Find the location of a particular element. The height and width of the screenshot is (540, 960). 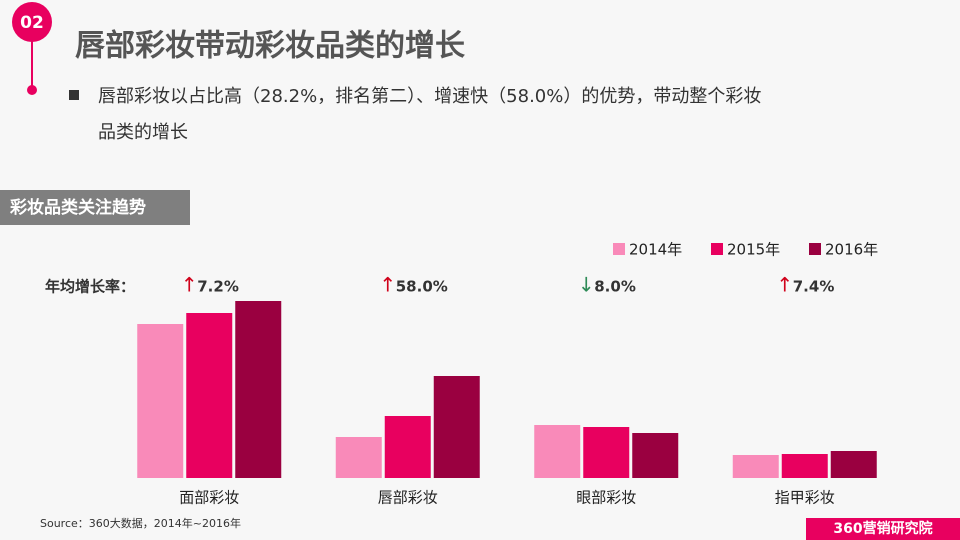

legend-label: 2015年 is located at coordinates (753, 250).